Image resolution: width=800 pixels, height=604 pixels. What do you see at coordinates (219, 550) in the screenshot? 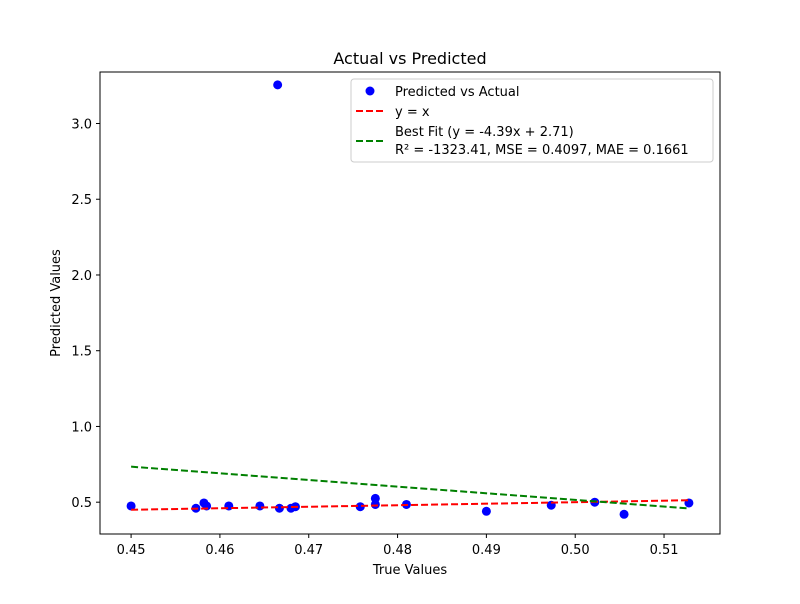
I see `x-tick-label: 0.46` at bounding box center [219, 550].